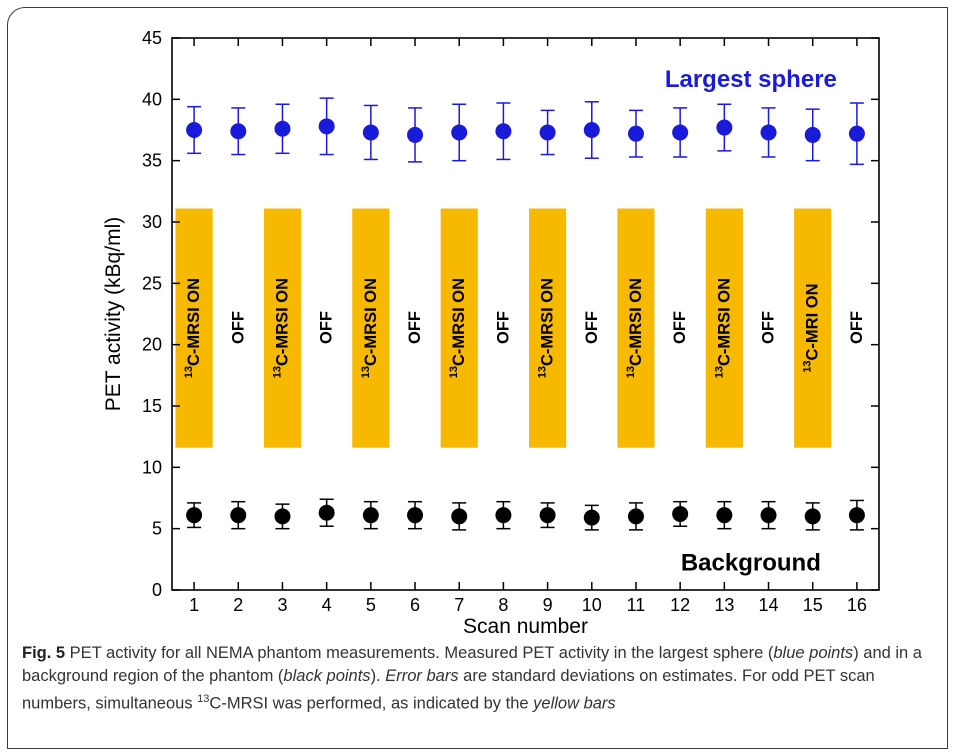 The width and height of the screenshot is (956, 756). Describe the element at coordinates (813, 605) in the screenshot. I see `xtick-label-15: 15` at that location.